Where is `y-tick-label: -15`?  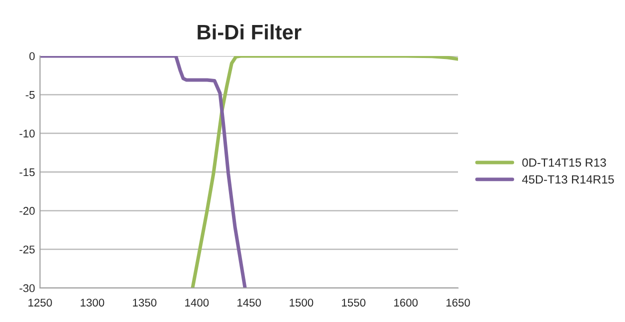 y-tick-label: -15 is located at coordinates (27, 172).